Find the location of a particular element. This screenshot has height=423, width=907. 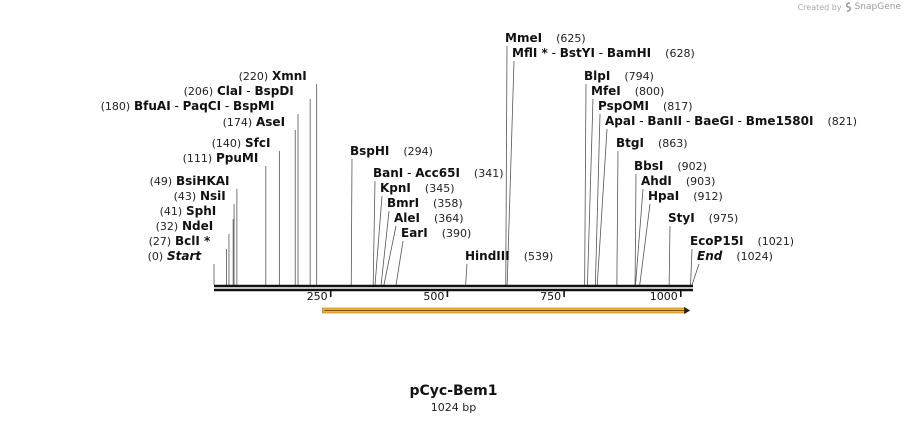

site-position-btgi: (863) is located at coordinates (673, 143).